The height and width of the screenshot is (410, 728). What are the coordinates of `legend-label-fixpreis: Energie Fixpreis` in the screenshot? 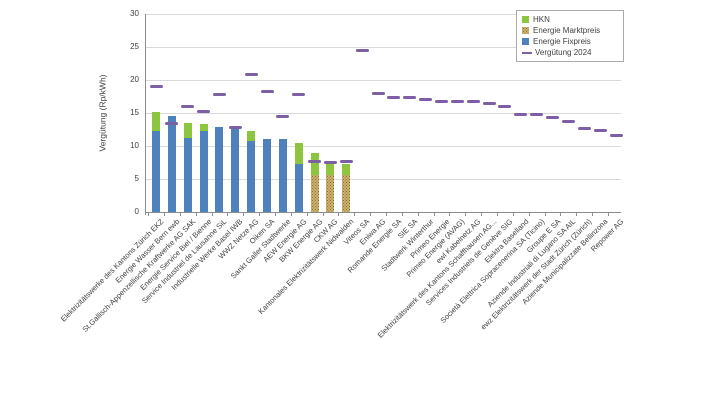 It's located at (562, 41).